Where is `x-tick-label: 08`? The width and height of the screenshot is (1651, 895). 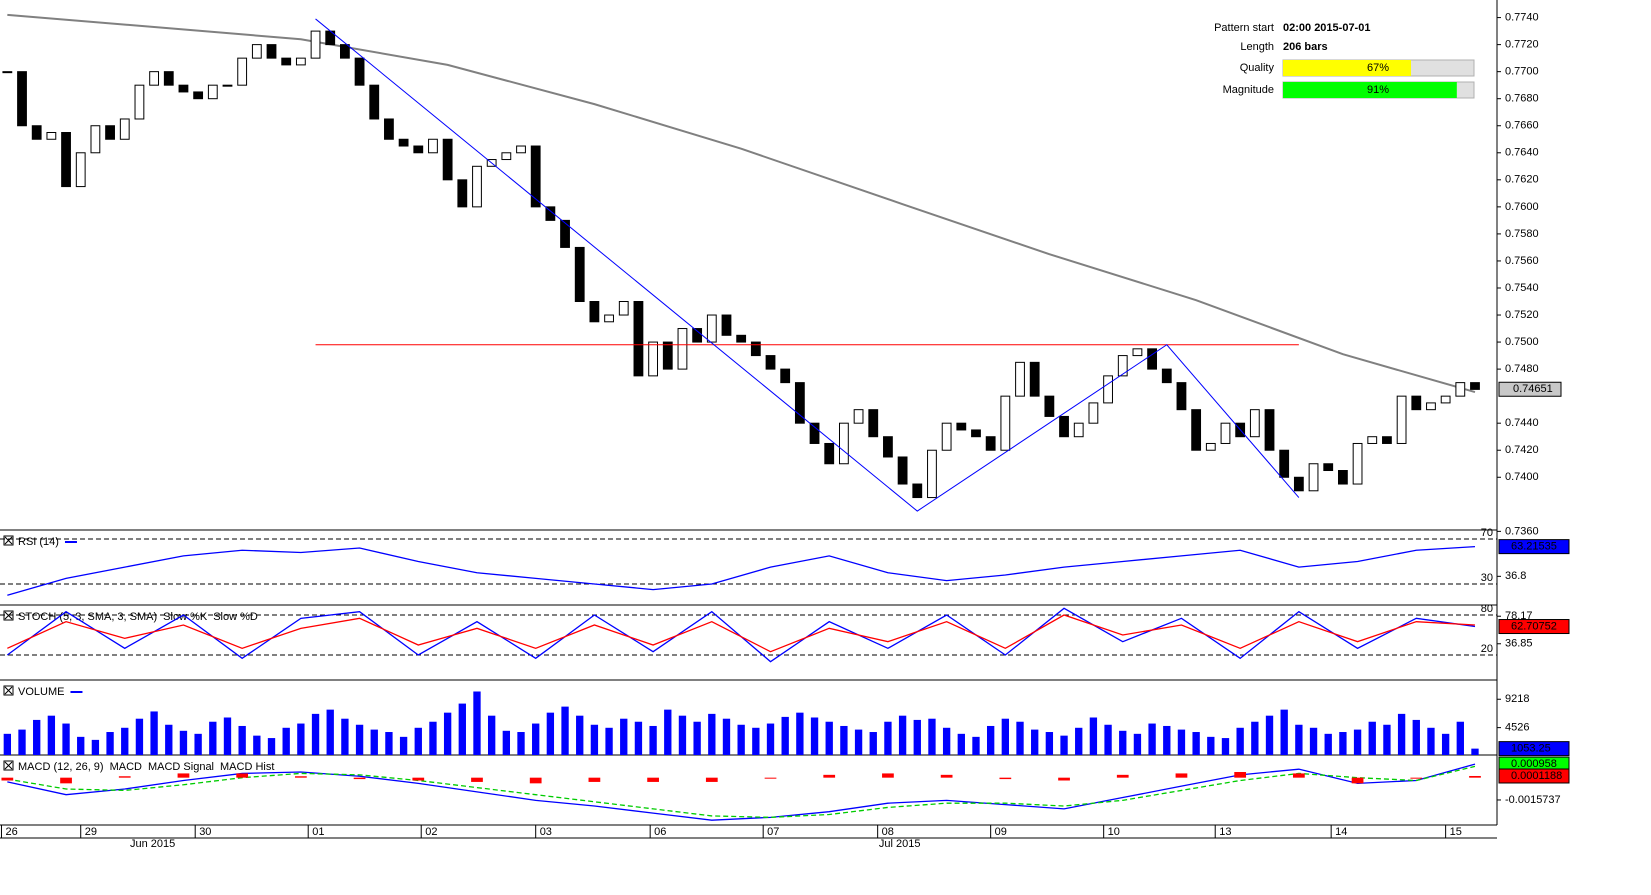
x-tick-label: 08 is located at coordinates (888, 832).